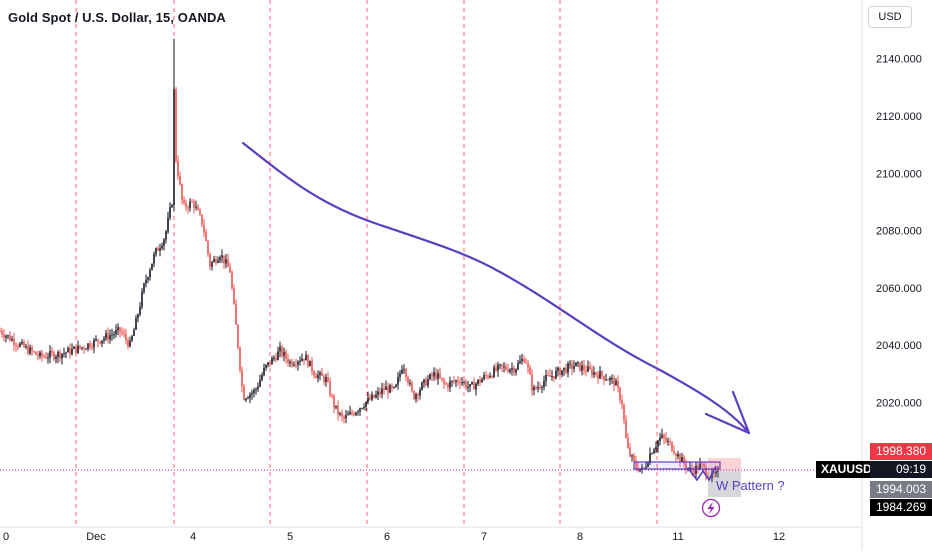 The width and height of the screenshot is (932, 555). Describe the element at coordinates (677, 465) in the screenshot. I see `support-zone` at that location.